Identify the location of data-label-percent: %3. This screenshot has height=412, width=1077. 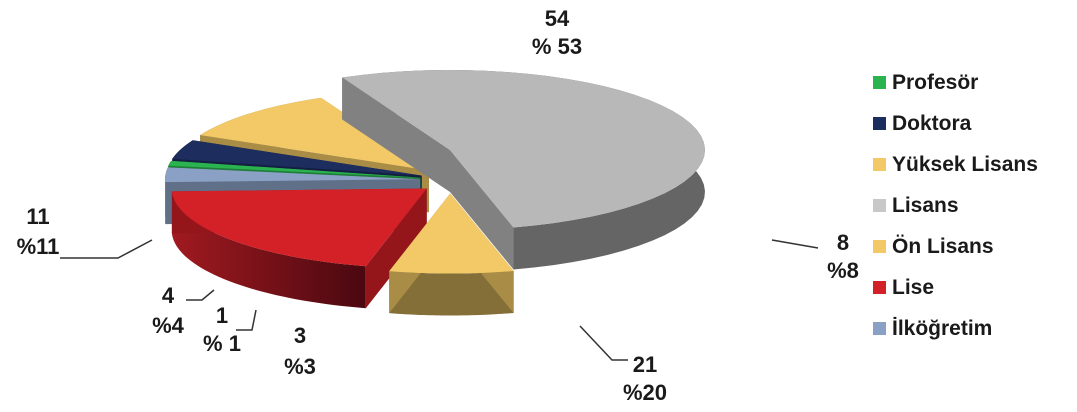
(300, 366).